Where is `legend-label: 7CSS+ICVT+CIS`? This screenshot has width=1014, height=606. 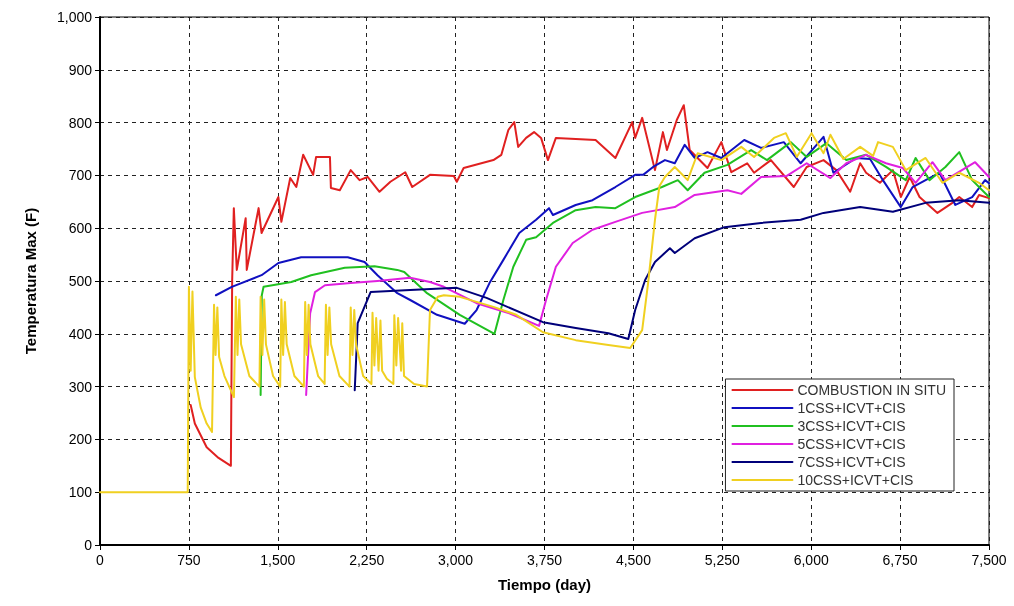 legend-label: 7CSS+ICVT+CIS is located at coordinates (851, 462).